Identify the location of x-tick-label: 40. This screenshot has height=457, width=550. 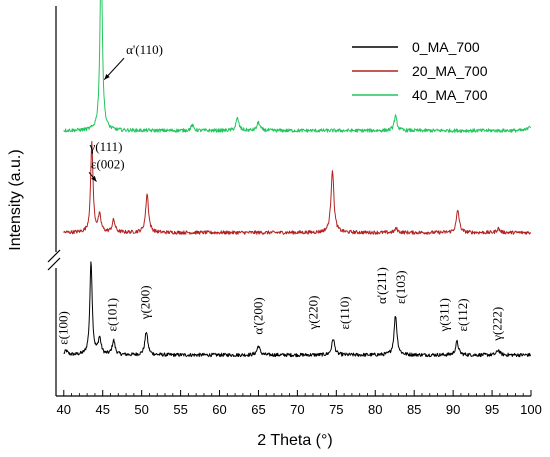
(64, 409).